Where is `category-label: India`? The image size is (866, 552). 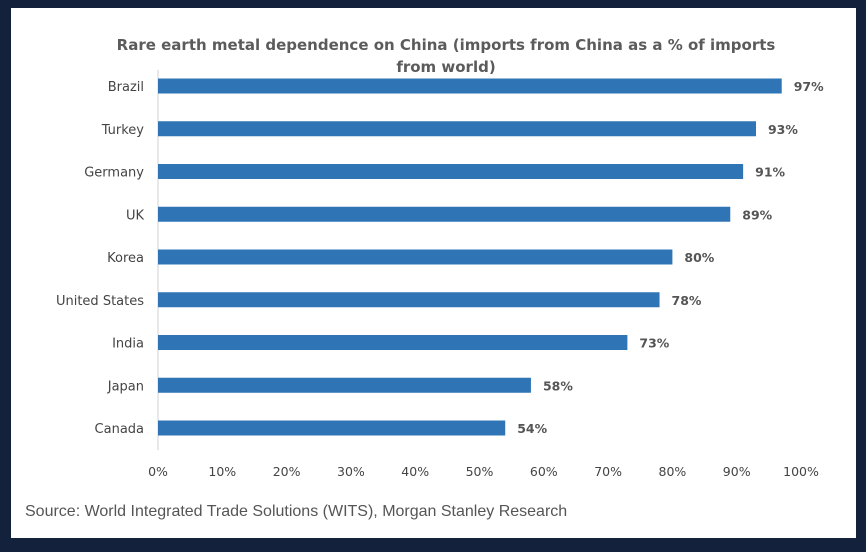
category-label: India is located at coordinates (128, 344).